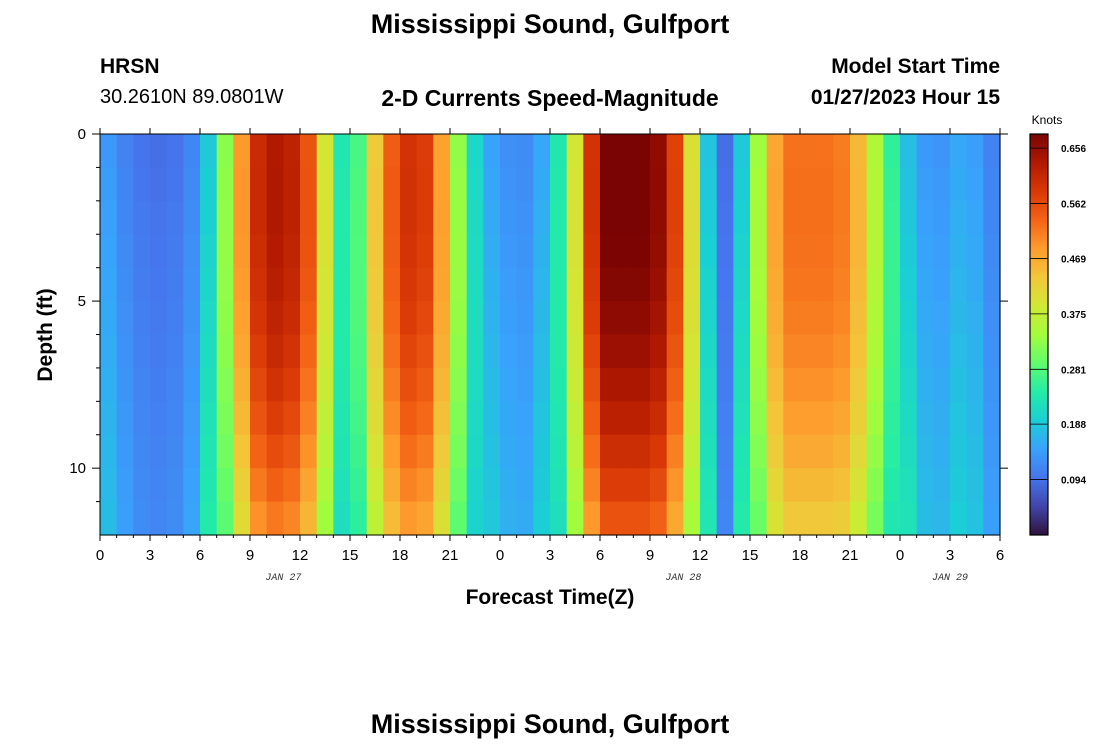 The image size is (1100, 750). I want to click on x-tick-label: 15, so click(750, 555).